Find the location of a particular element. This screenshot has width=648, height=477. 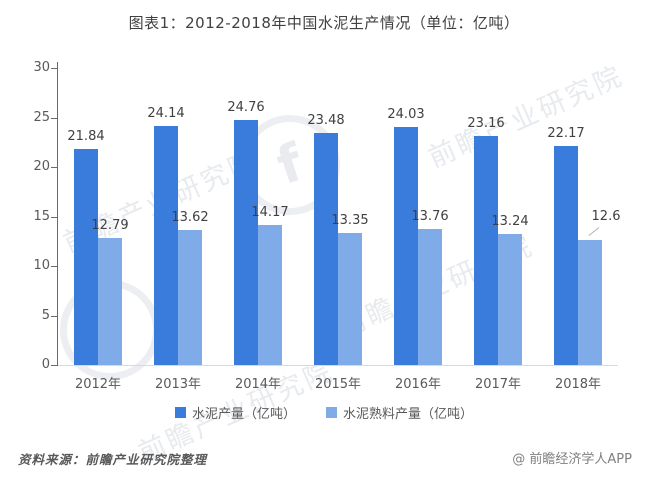

x-axis-baseline is located at coordinates (338, 365).